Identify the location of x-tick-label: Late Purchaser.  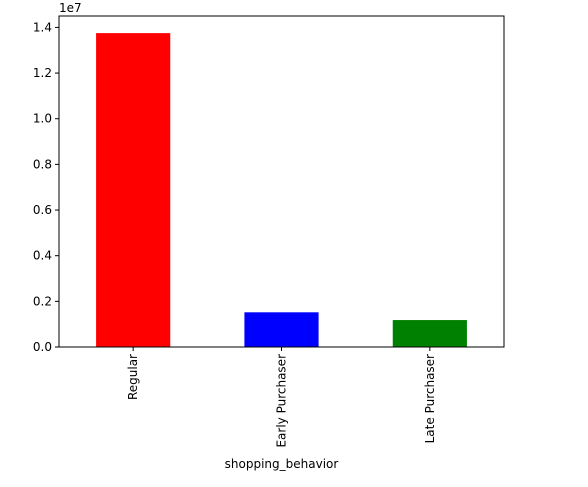
(430, 398).